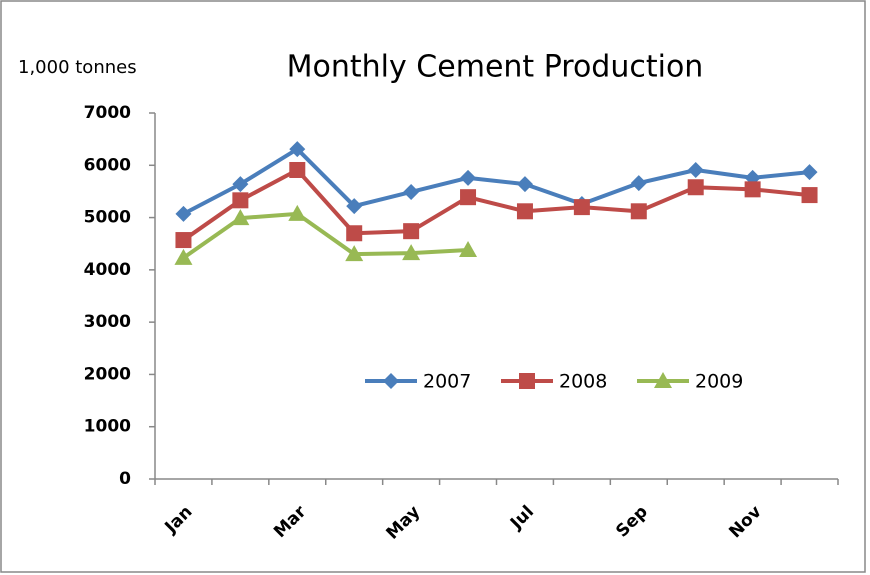 This screenshot has height=575, width=870. I want to click on legend-label: 2008, so click(583, 382).